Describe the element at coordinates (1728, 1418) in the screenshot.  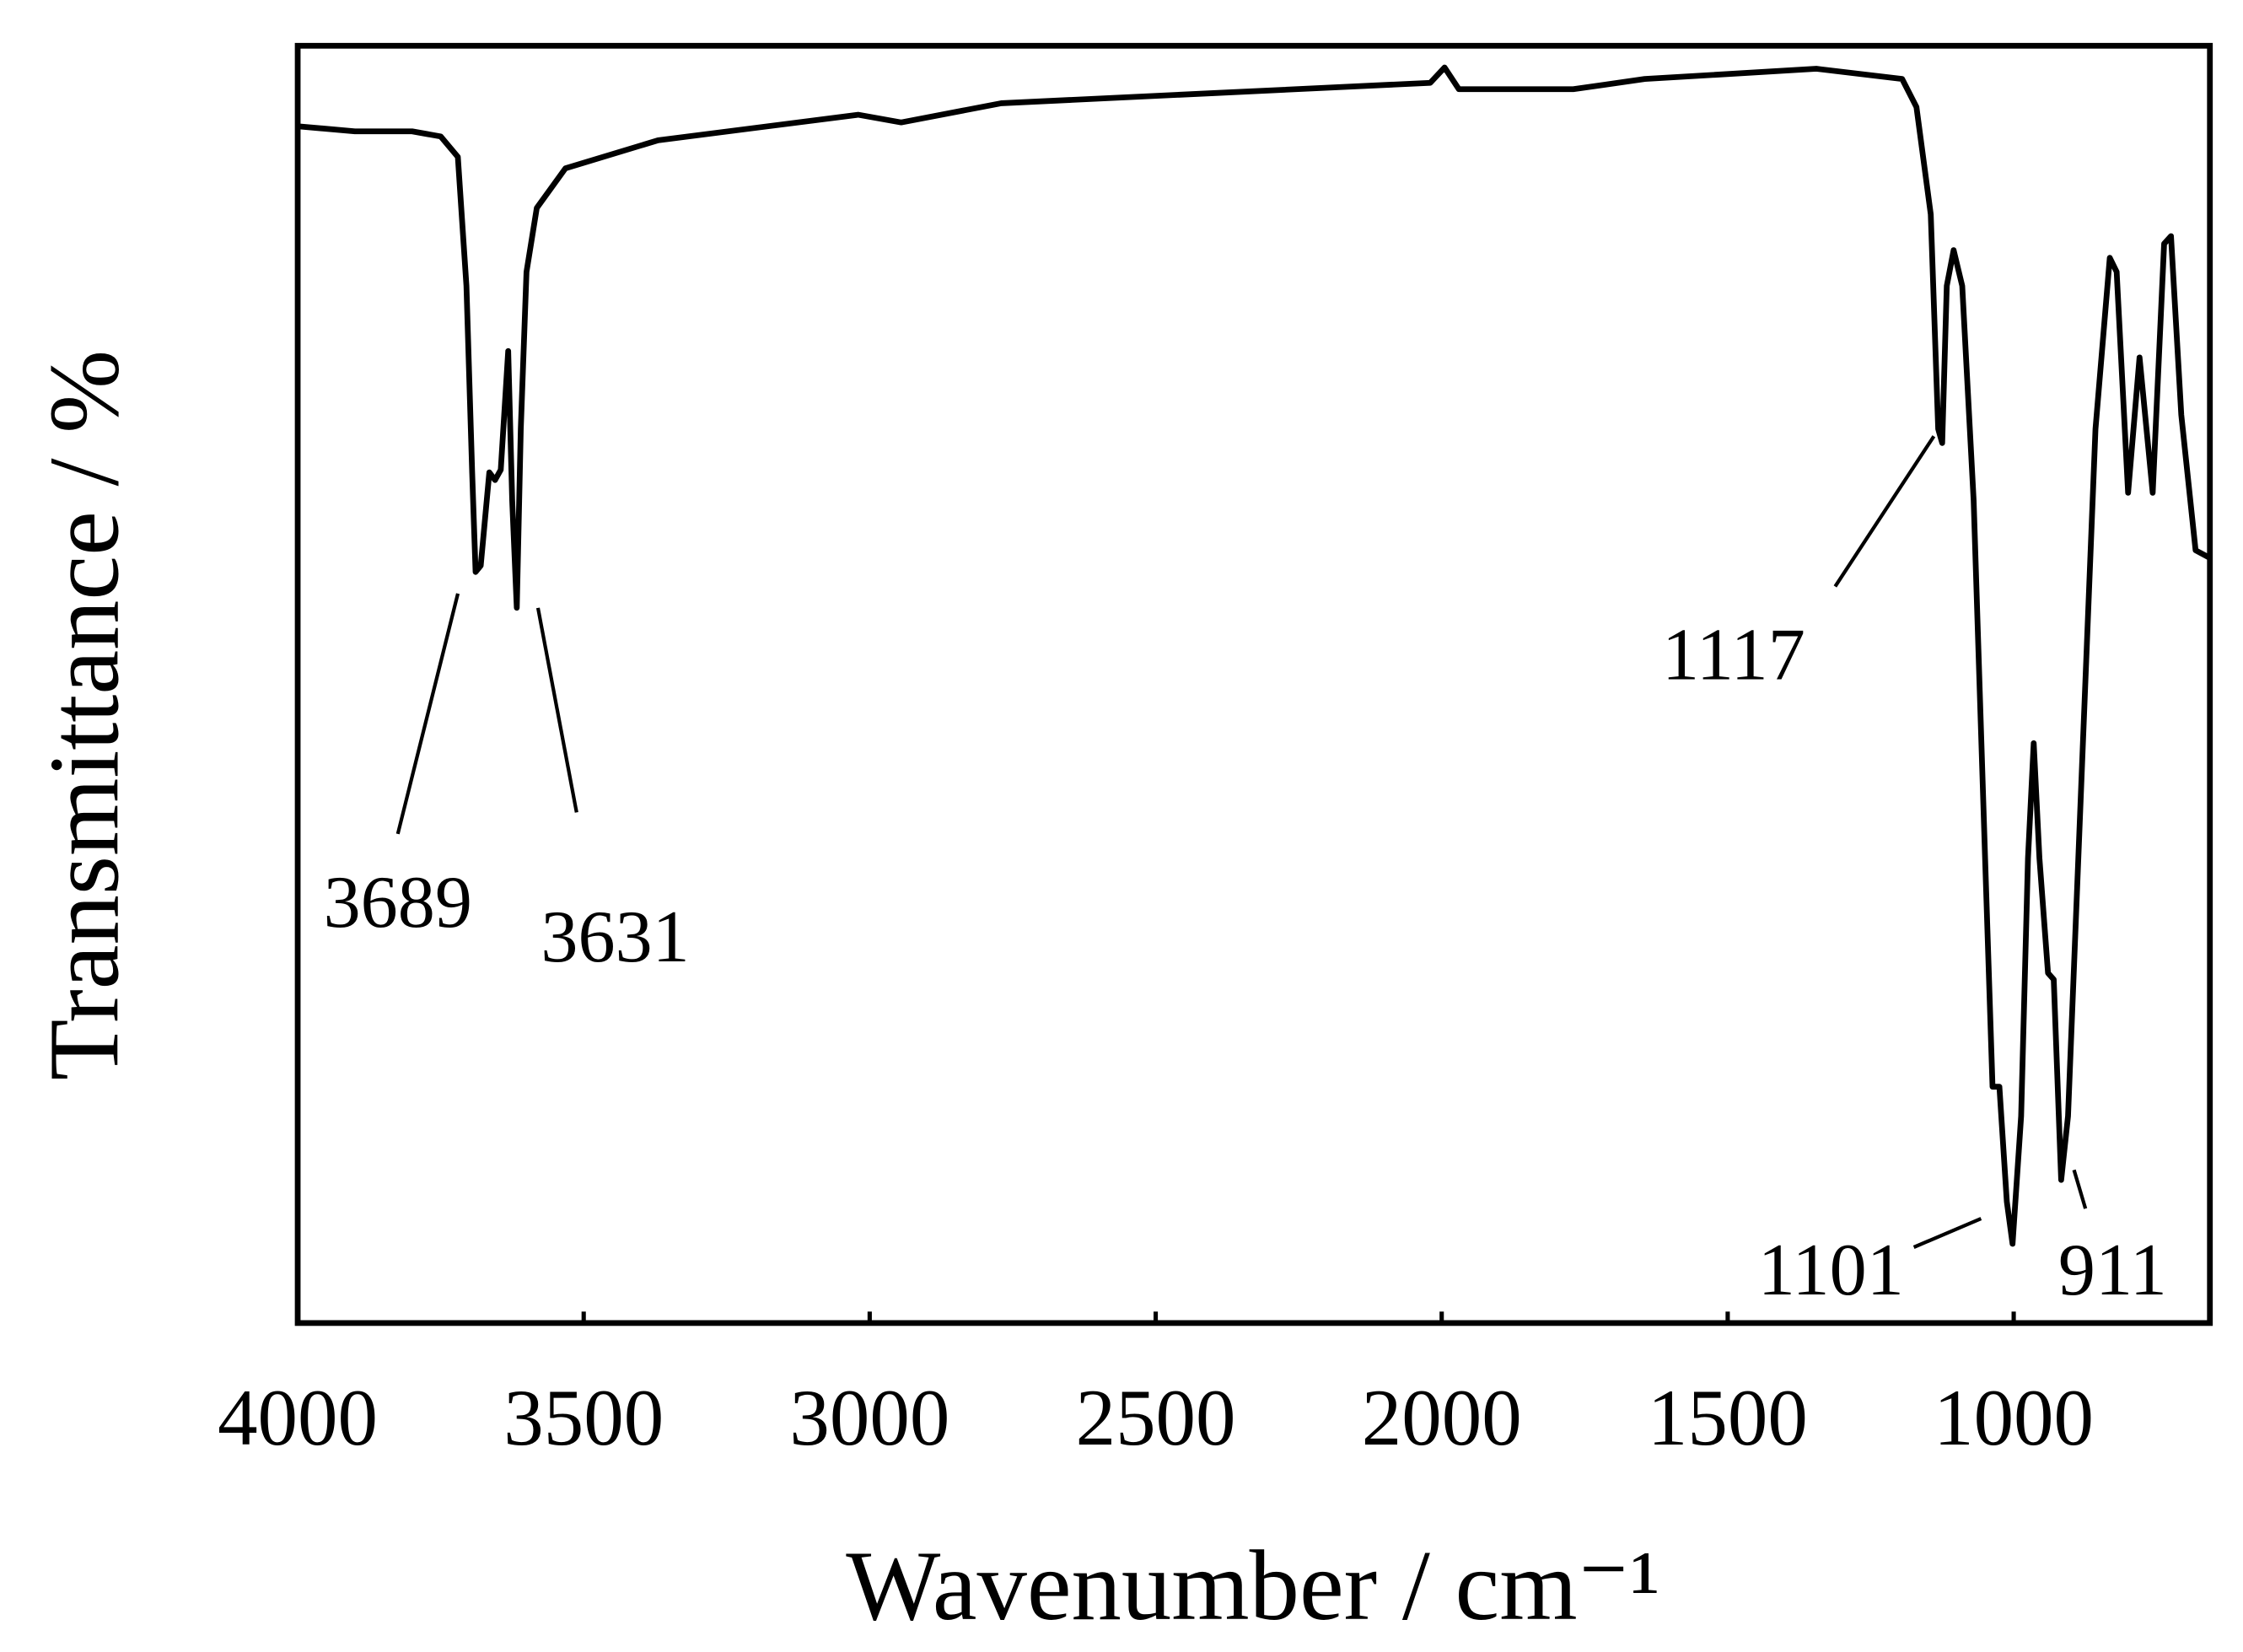
I see `x-tick-label: 1500` at that location.